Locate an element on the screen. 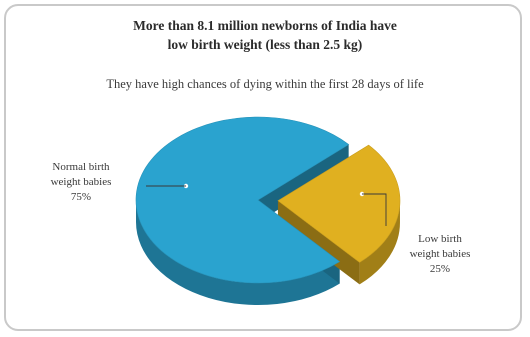 The height and width of the screenshot is (337, 530). slice-label-low-birth-weight: Low birth weight babies 25% is located at coordinates (440, 254).